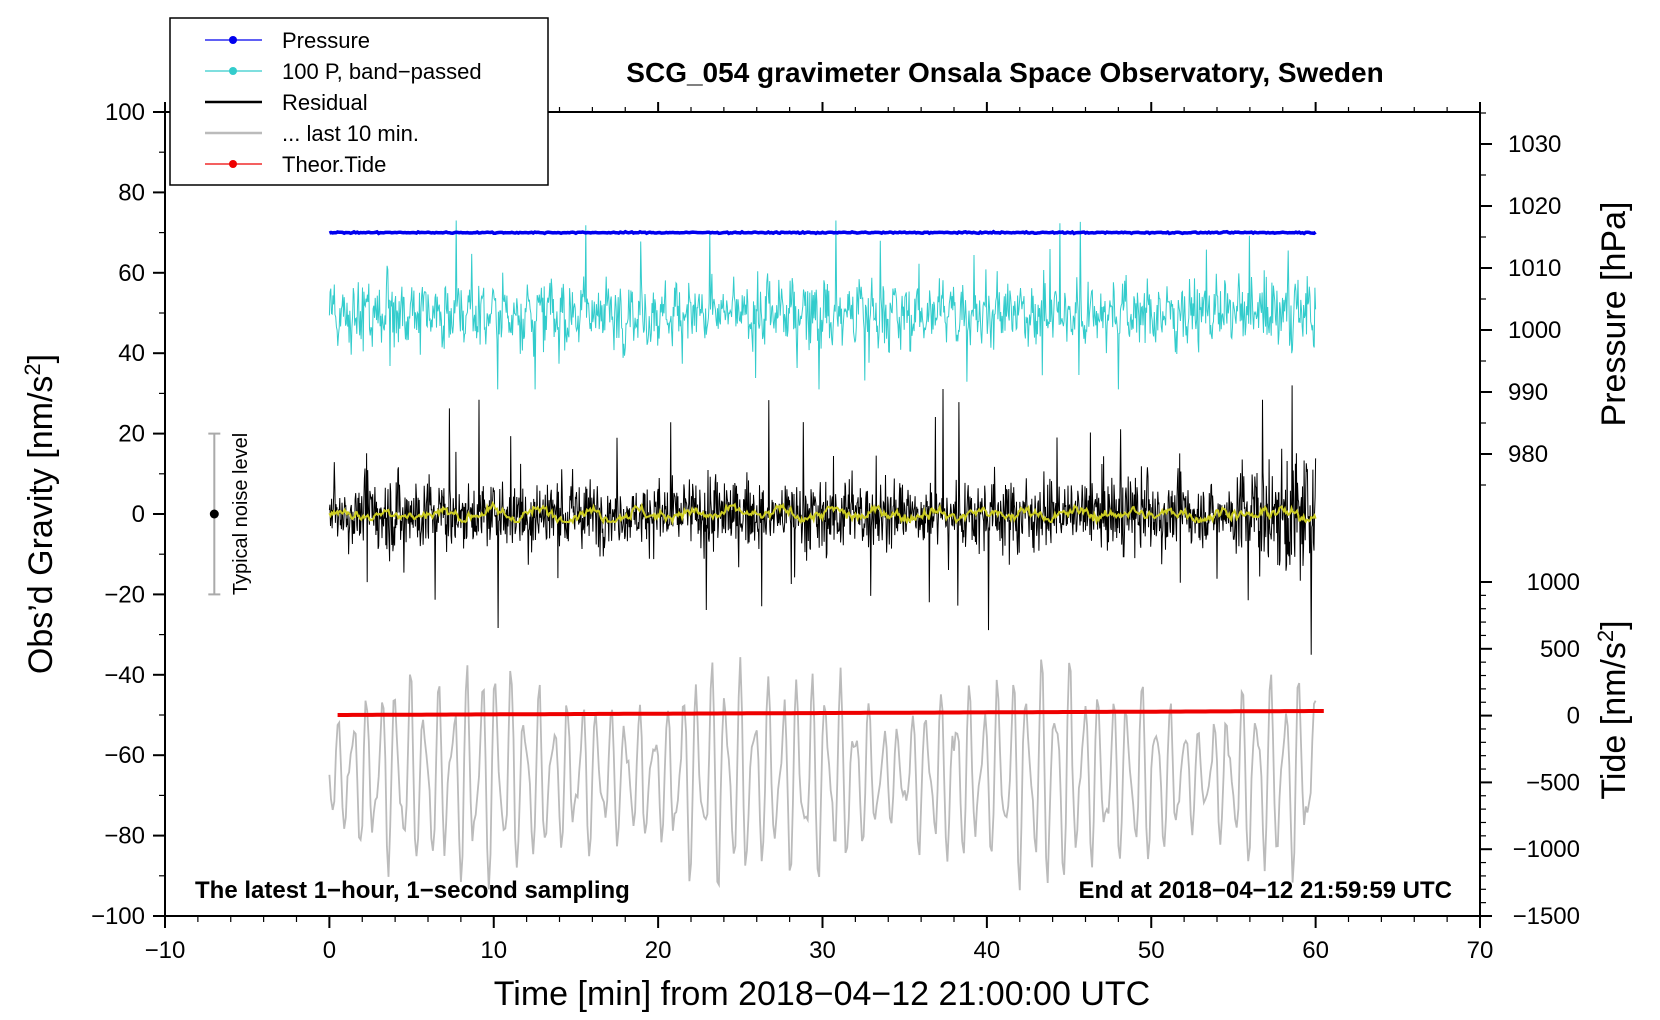  I want to click on series-smoothed, so click(822, 513).